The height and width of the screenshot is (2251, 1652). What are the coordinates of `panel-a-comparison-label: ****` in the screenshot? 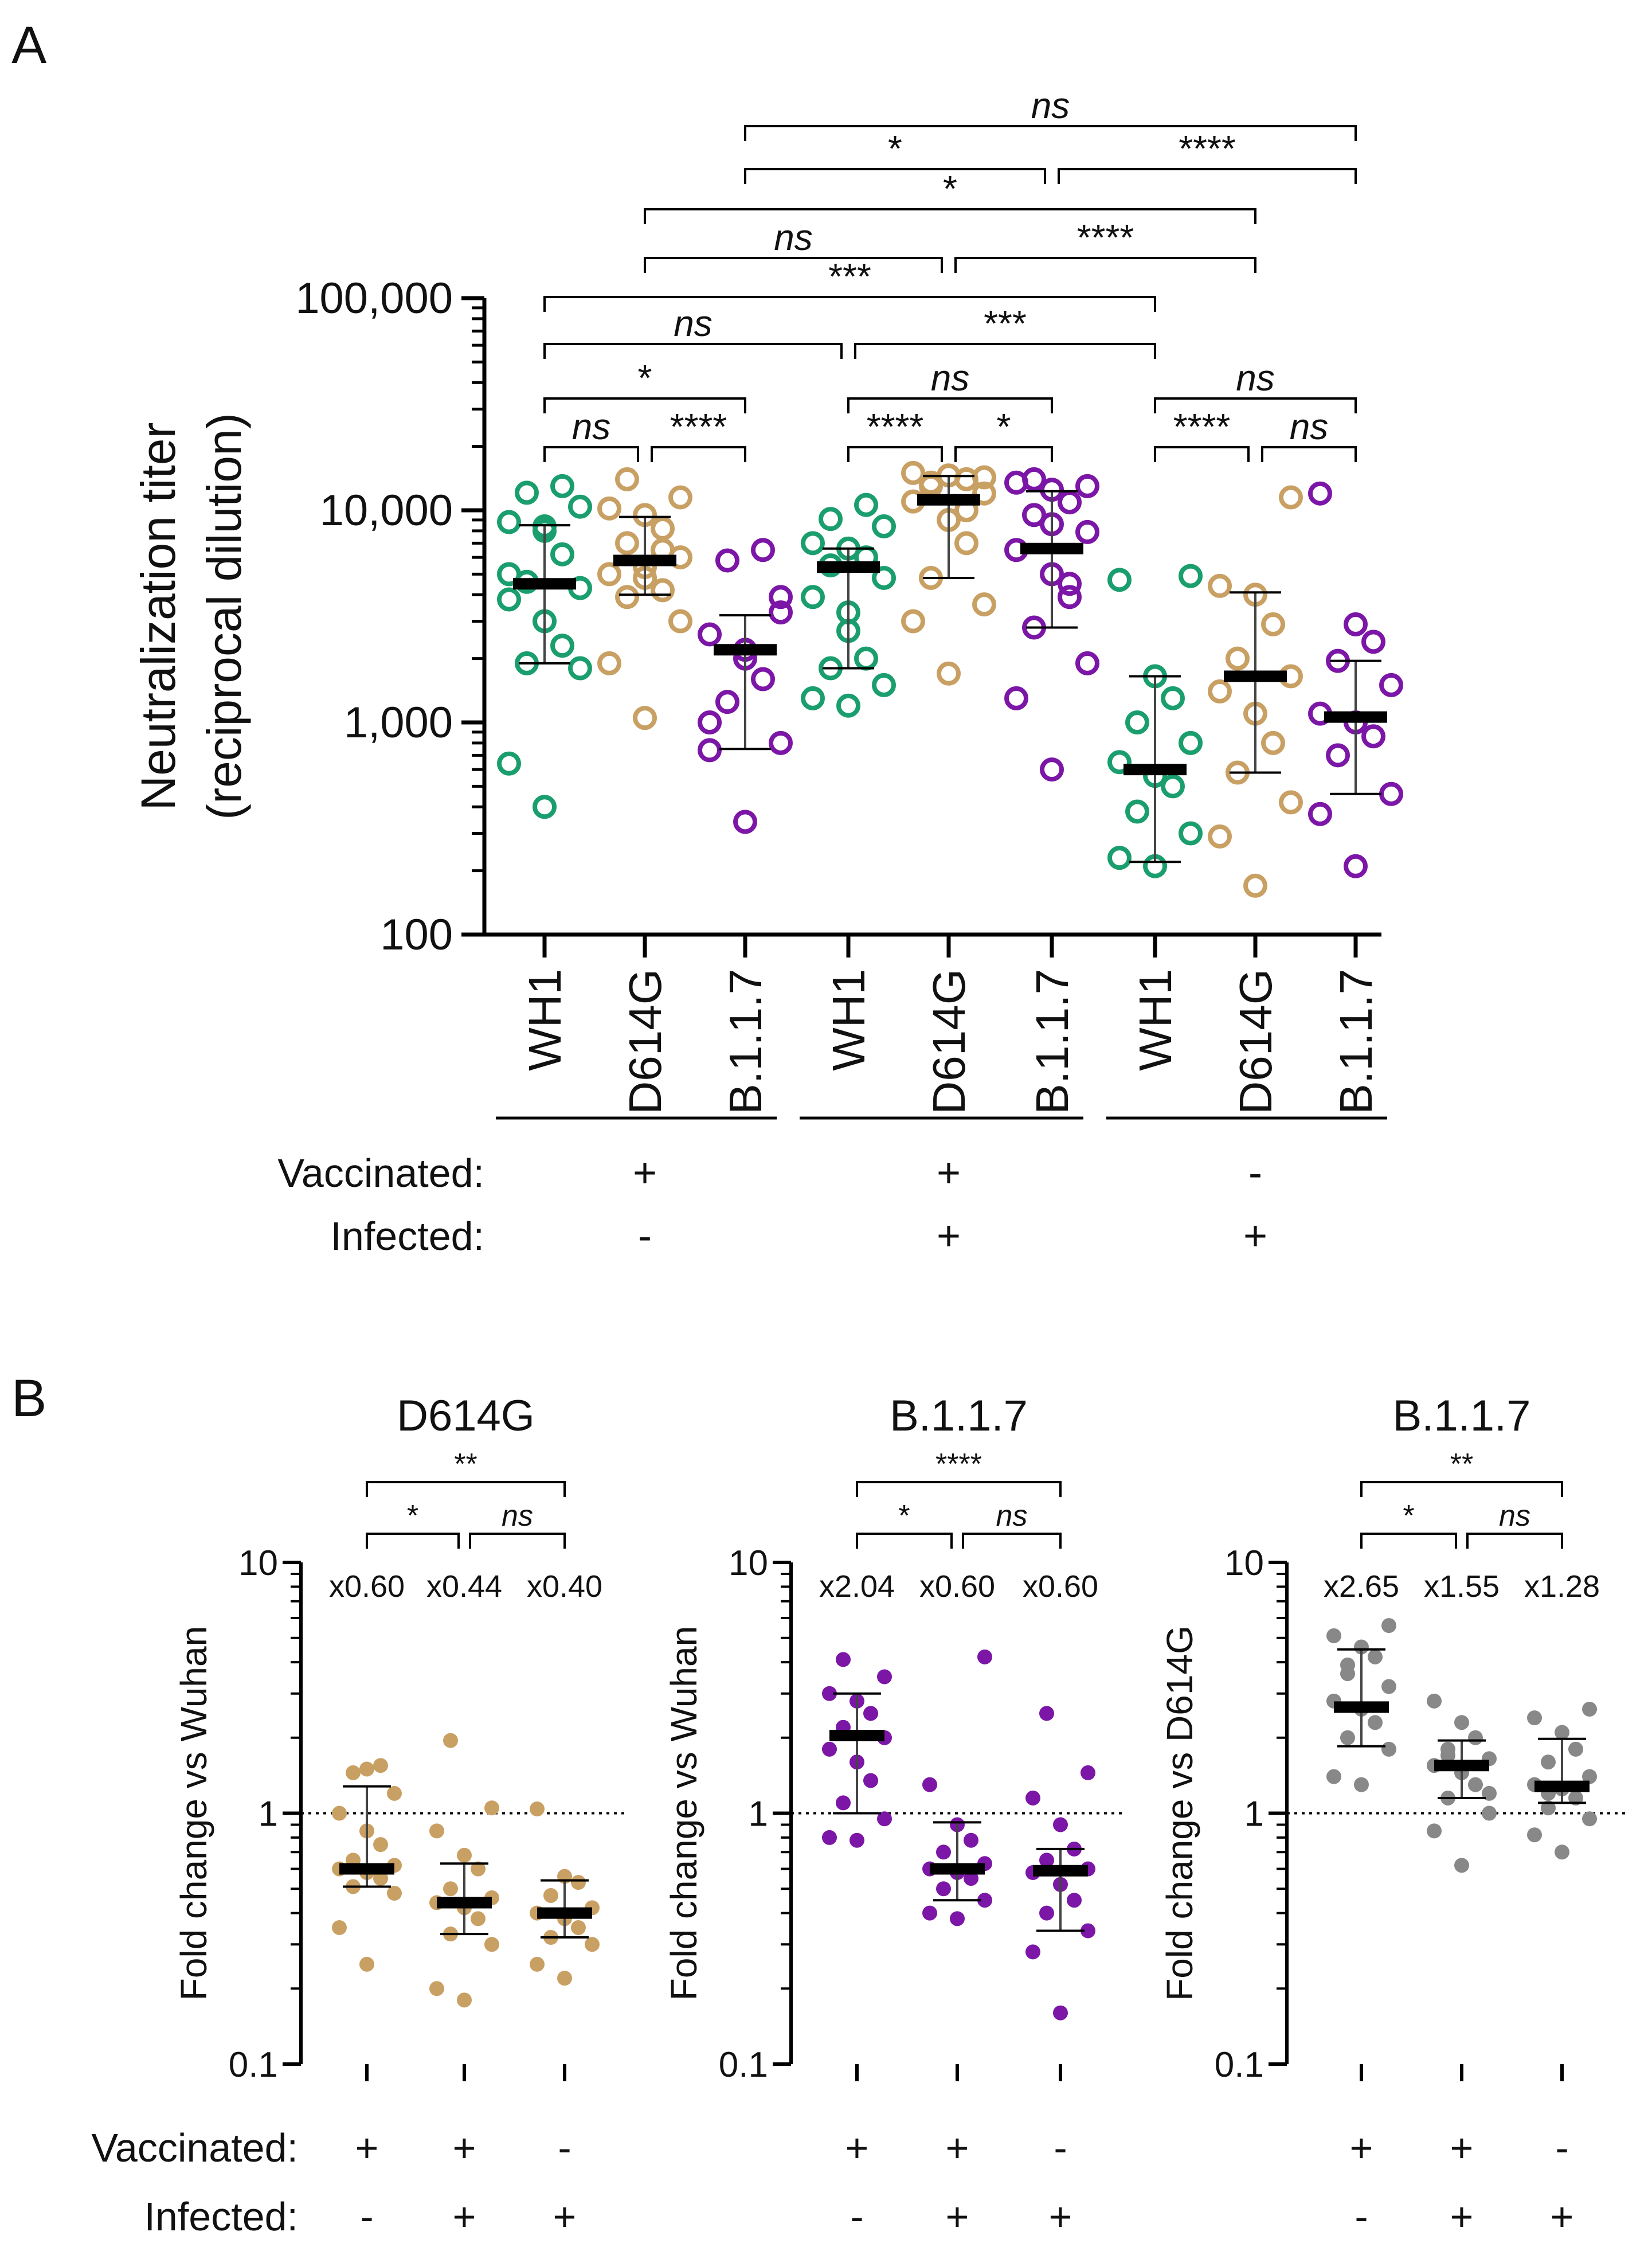 It's located at (1202, 427).